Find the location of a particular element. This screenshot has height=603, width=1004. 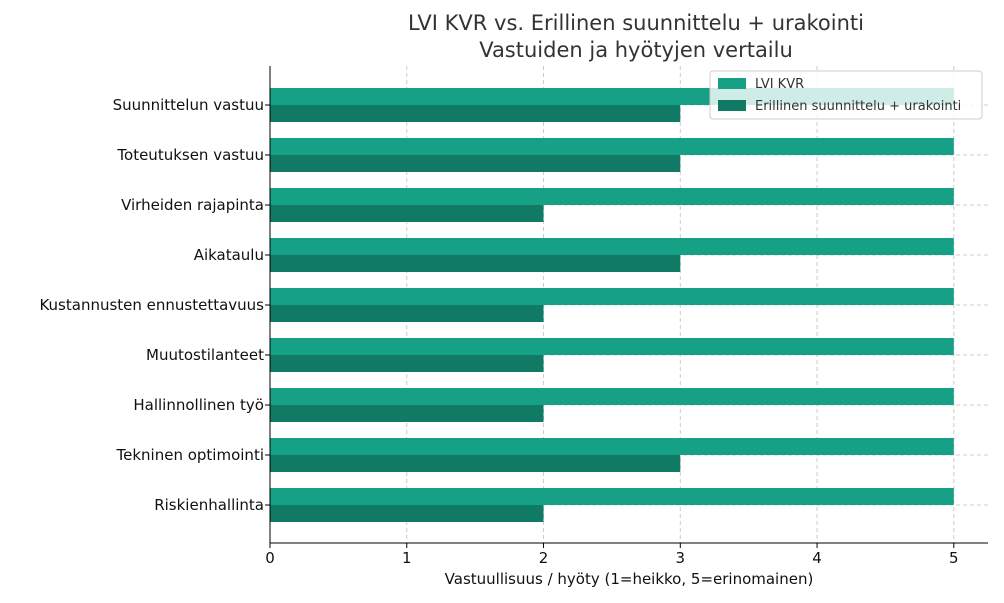

category-label-toteutuksen-vastuu: Toteutuksen vastuu is located at coordinates (190, 155).